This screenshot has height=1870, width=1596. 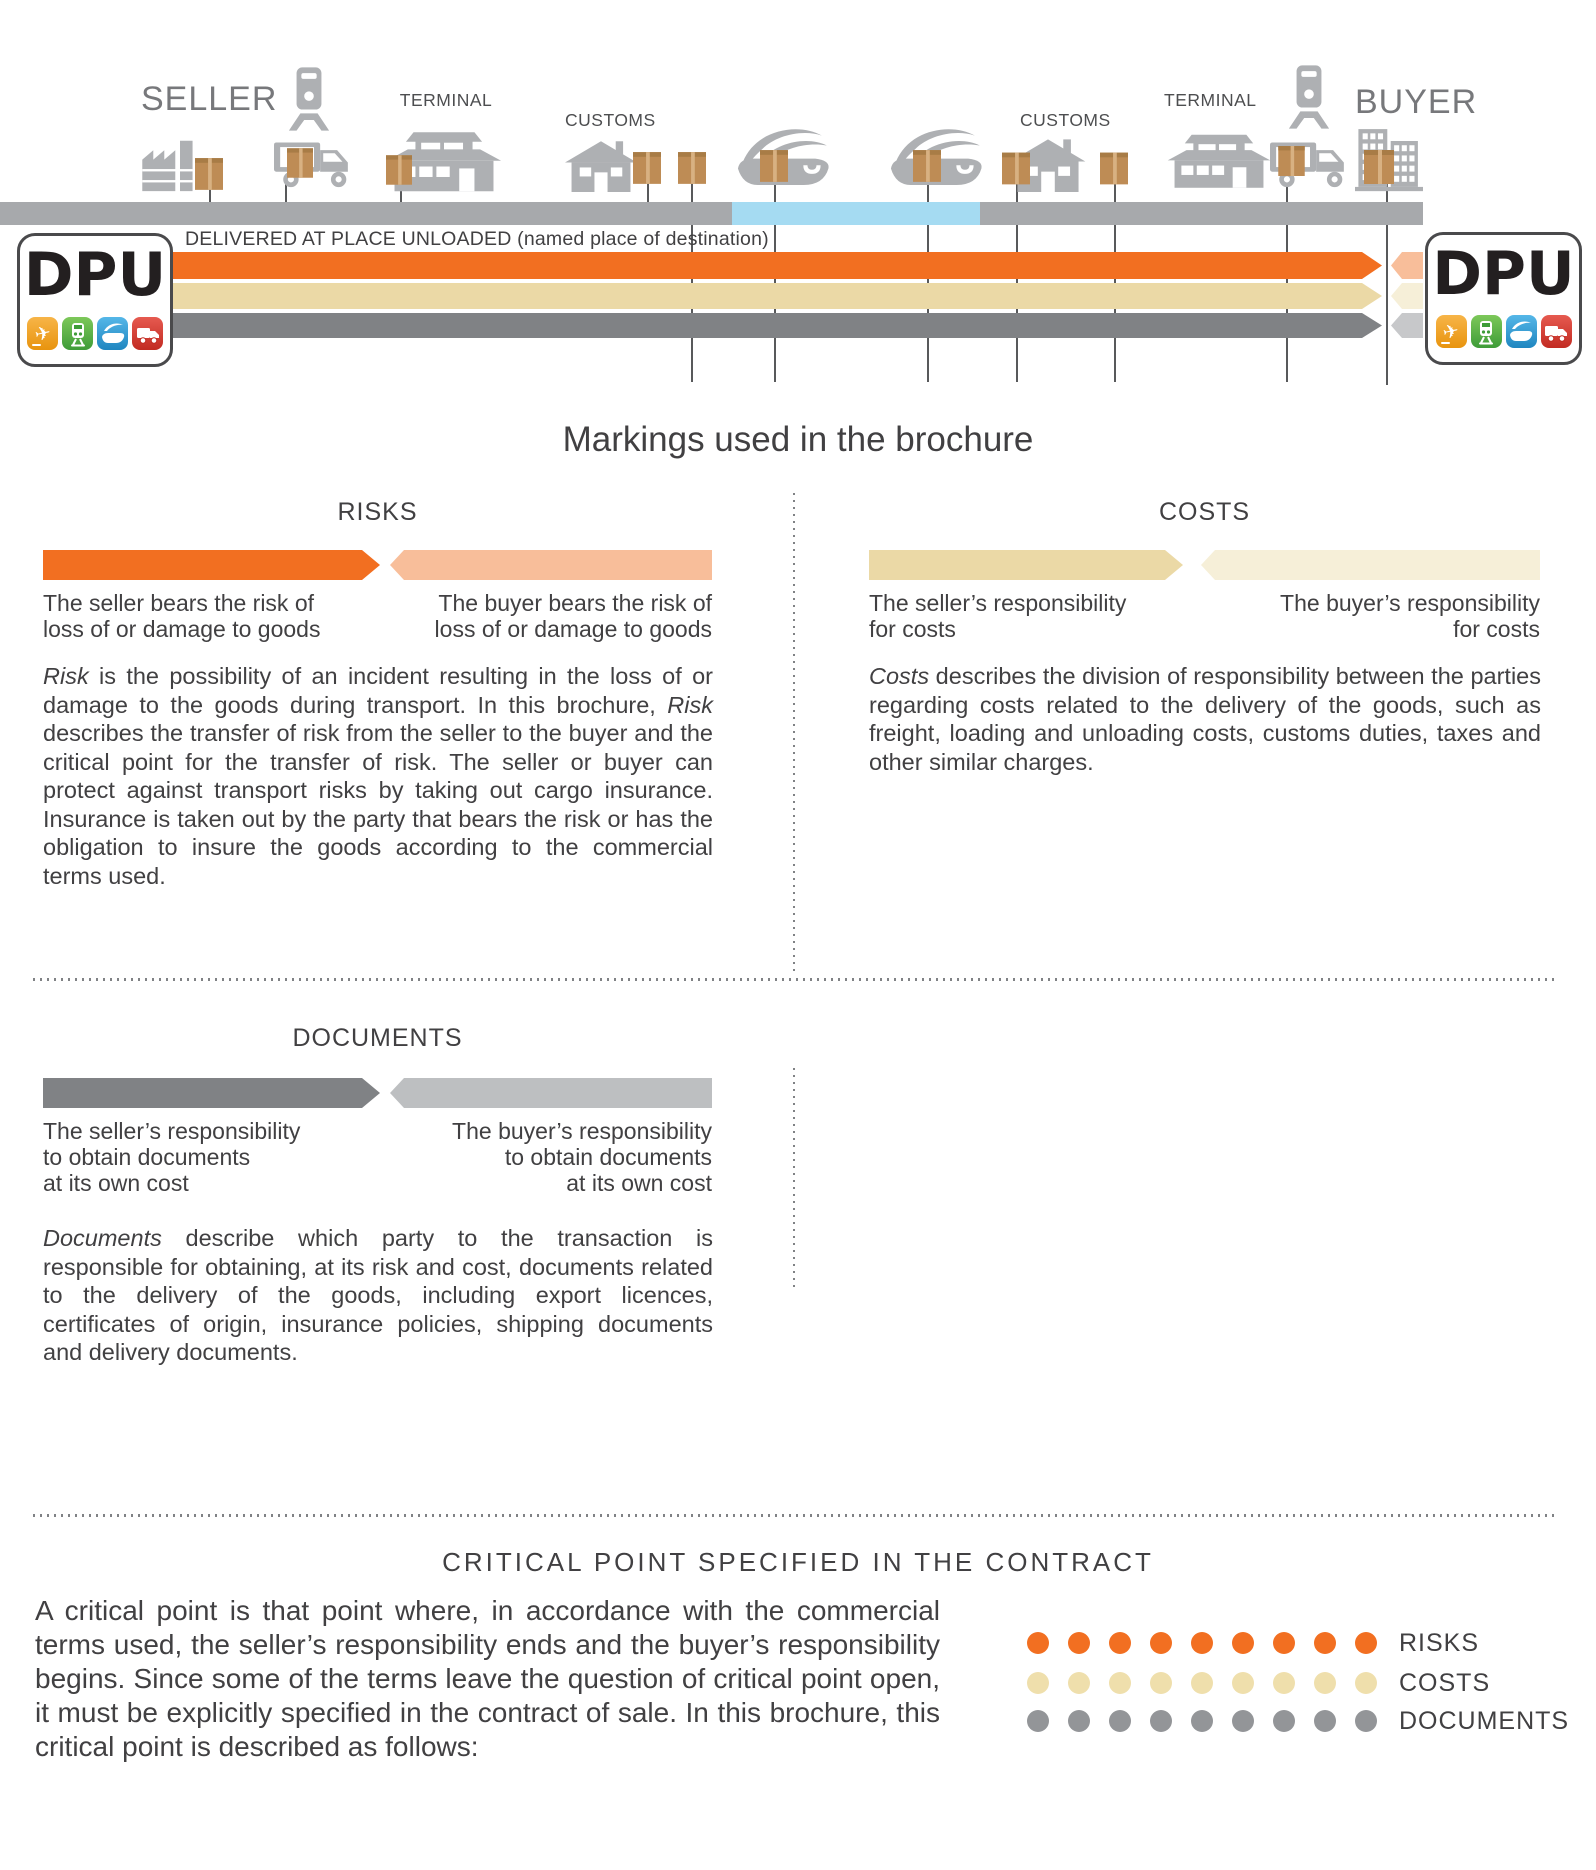 What do you see at coordinates (211, 1093) in the screenshot?
I see `document-seller-arrow` at bounding box center [211, 1093].